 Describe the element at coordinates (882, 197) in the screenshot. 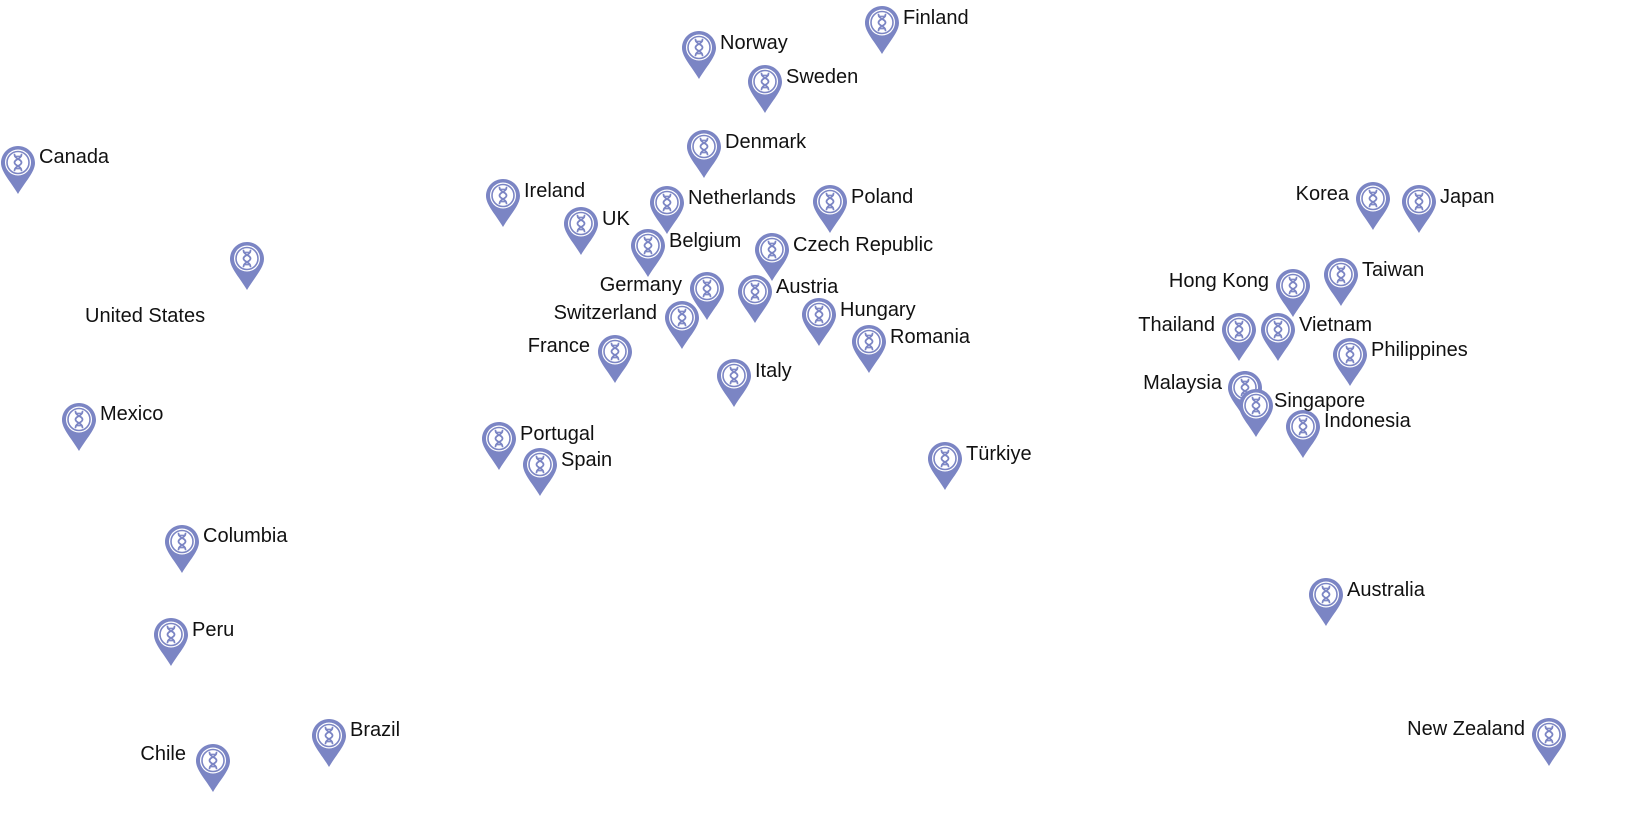

I see `location-label-poland: Poland` at that location.